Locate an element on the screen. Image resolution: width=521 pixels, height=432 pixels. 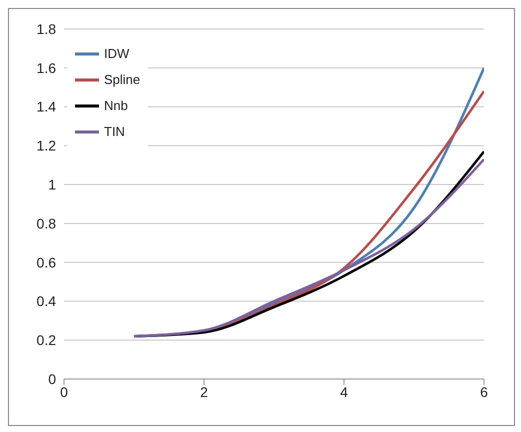
y-tick-label: 1.6 is located at coordinates (46, 68).